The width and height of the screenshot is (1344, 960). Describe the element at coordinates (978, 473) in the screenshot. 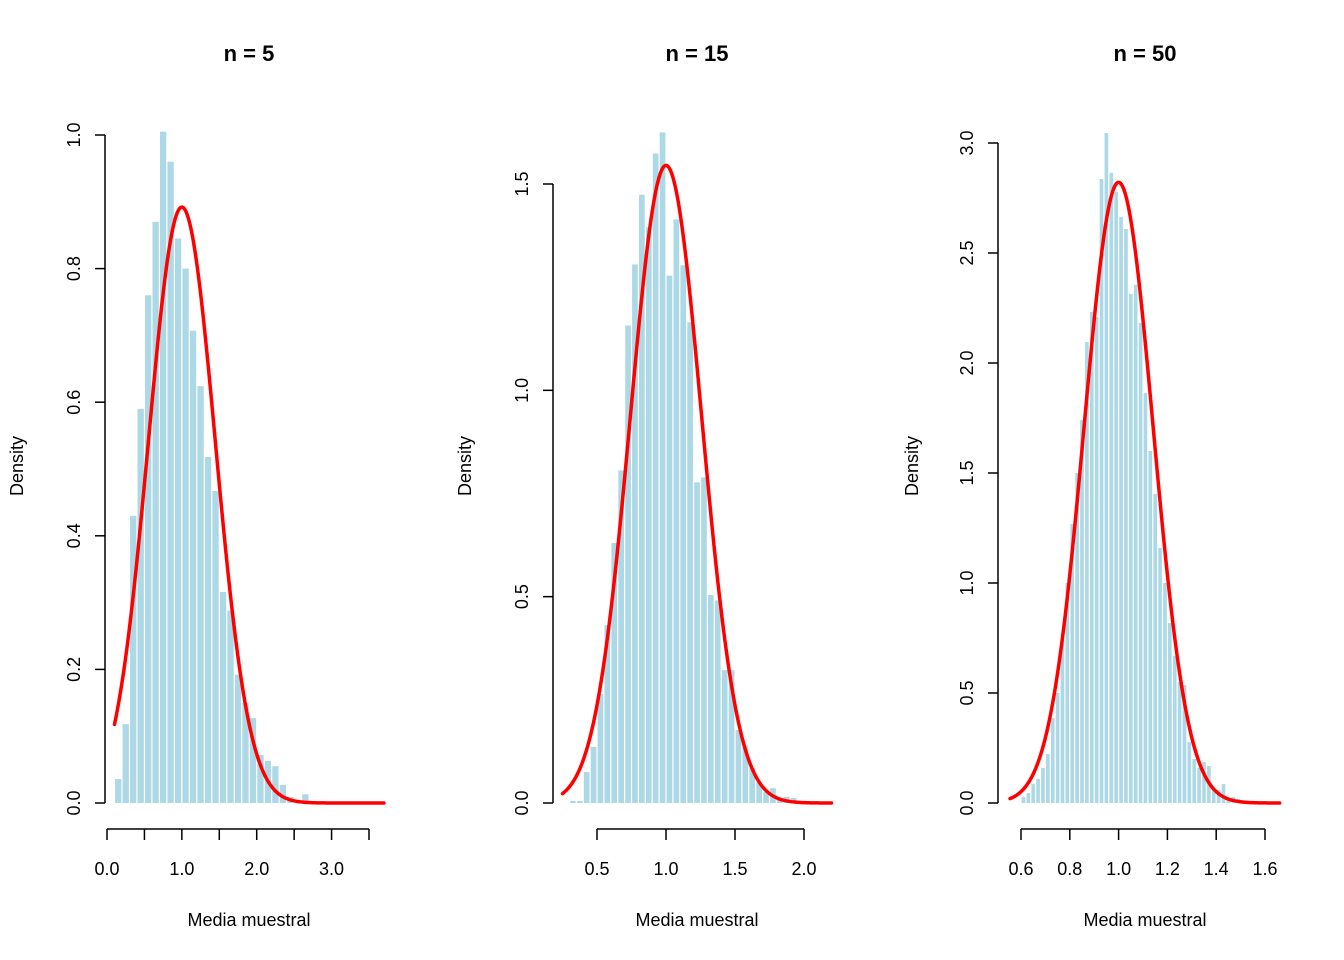

I see `y-axis: 0.0 0.5 1.0 1.5 2.0 2.5 3.0` at that location.